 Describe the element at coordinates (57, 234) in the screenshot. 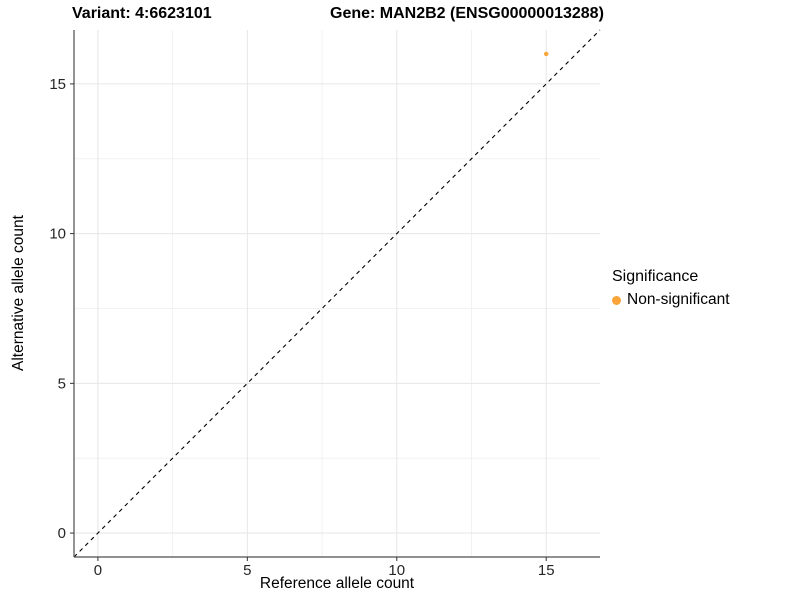

I see `y-tick-label: 10` at that location.